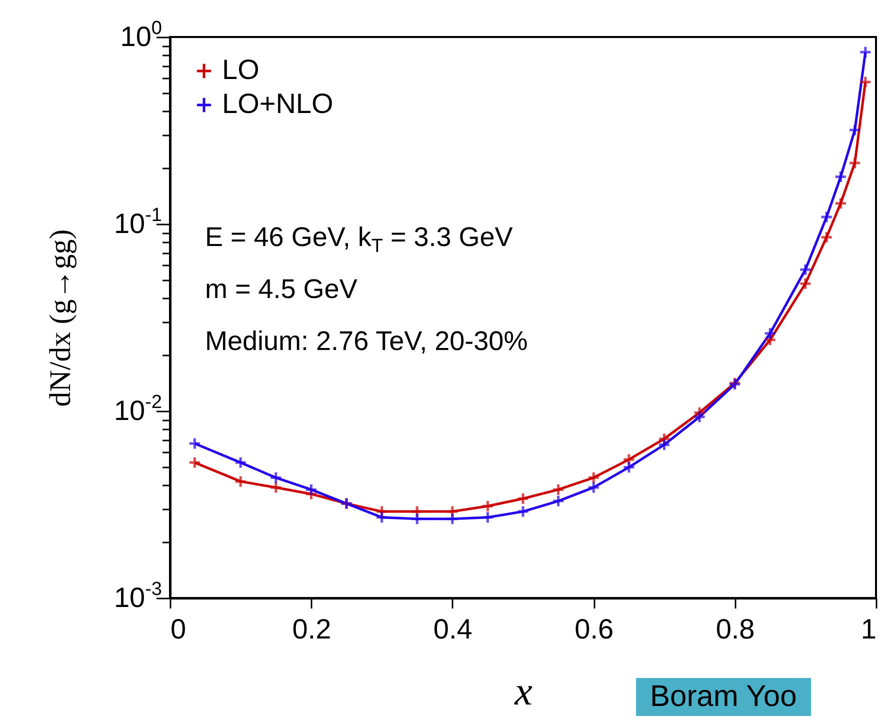 Image resolution: width=884 pixels, height=720 pixels. Describe the element at coordinates (452, 629) in the screenshot. I see `x-tick-label: 0.4` at that location.